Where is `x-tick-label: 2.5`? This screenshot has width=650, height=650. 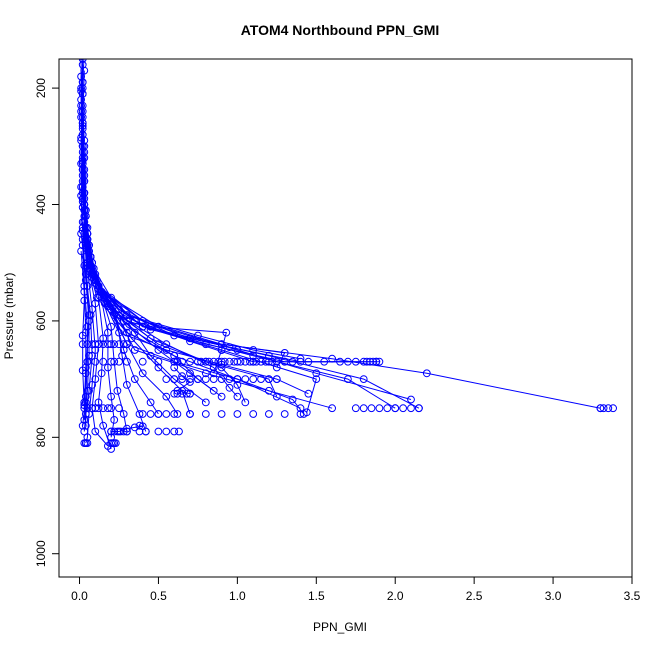
x-tick-label: 2.5 is located at coordinates (474, 596).